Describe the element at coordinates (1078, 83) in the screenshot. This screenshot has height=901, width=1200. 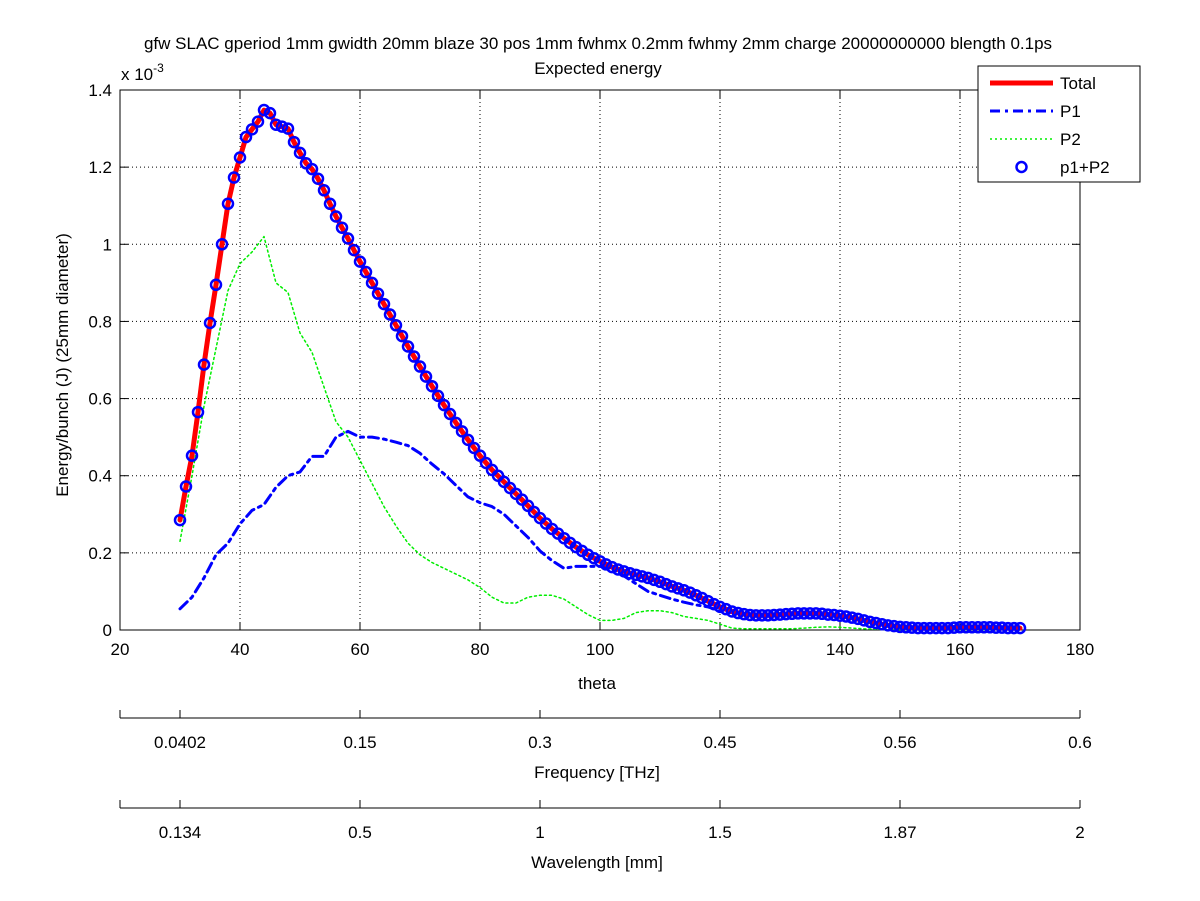
I see `legend-label: Total` at that location.